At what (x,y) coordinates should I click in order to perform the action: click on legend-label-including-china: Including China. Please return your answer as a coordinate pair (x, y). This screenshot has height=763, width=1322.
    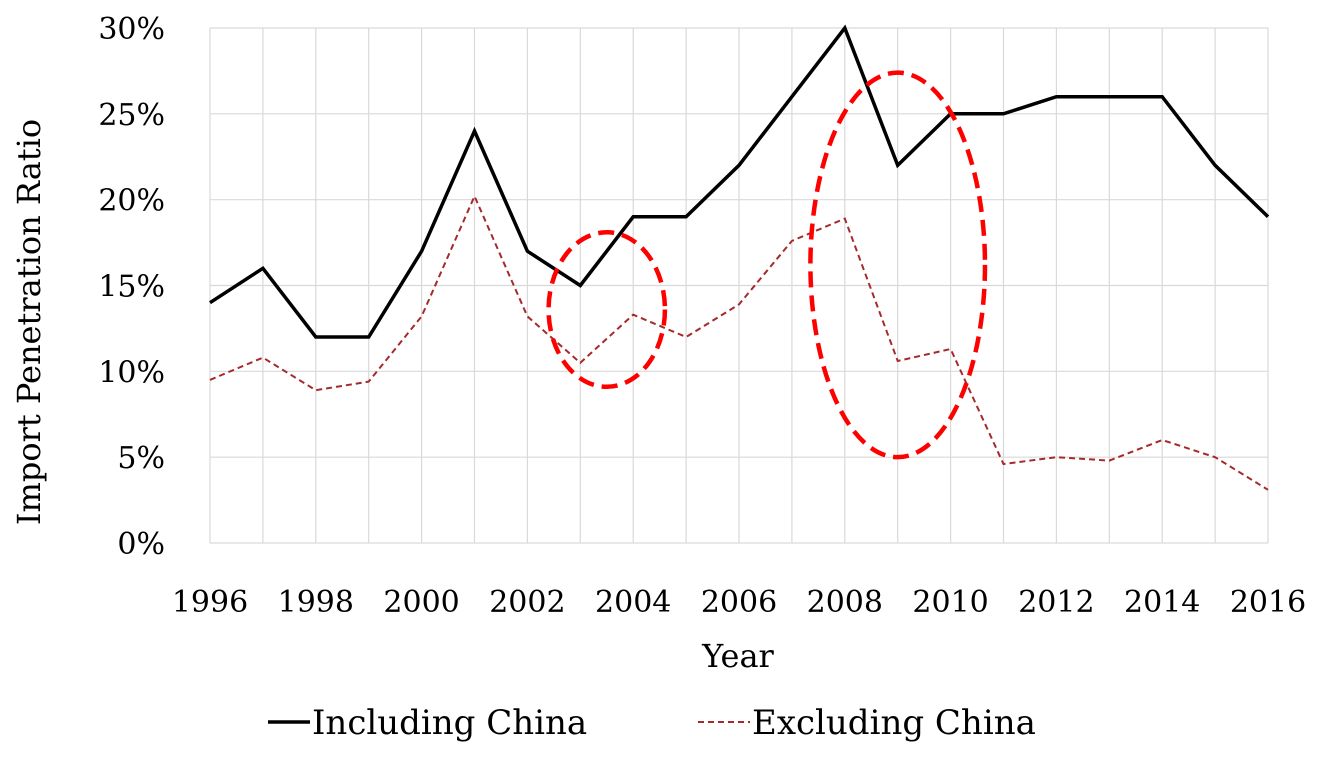
    Looking at the image, I should click on (449, 723).